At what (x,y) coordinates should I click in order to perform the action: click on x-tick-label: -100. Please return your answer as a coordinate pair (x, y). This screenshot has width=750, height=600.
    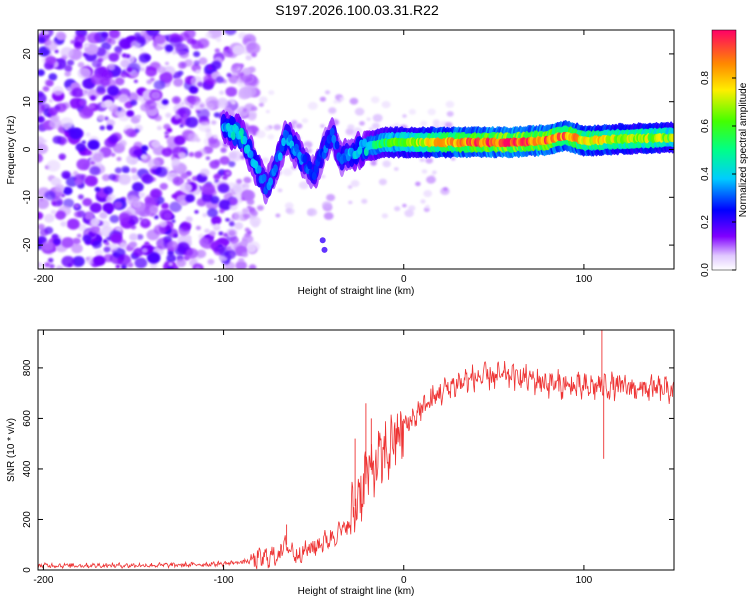
    Looking at the image, I should click on (224, 580).